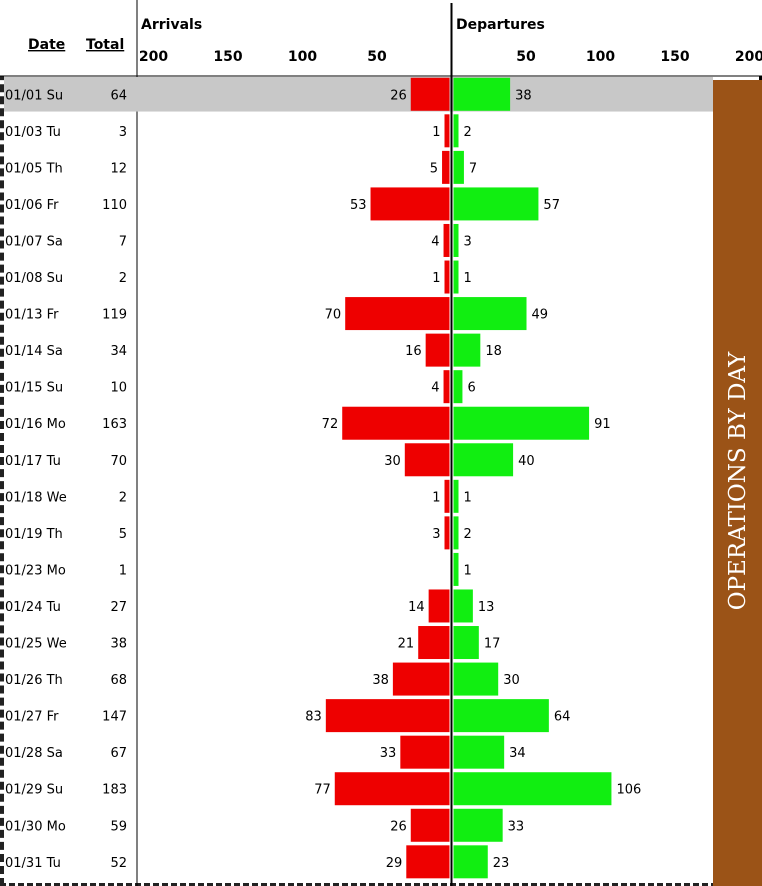  I want to click on row-date: 01/01 Su, so click(34, 95).